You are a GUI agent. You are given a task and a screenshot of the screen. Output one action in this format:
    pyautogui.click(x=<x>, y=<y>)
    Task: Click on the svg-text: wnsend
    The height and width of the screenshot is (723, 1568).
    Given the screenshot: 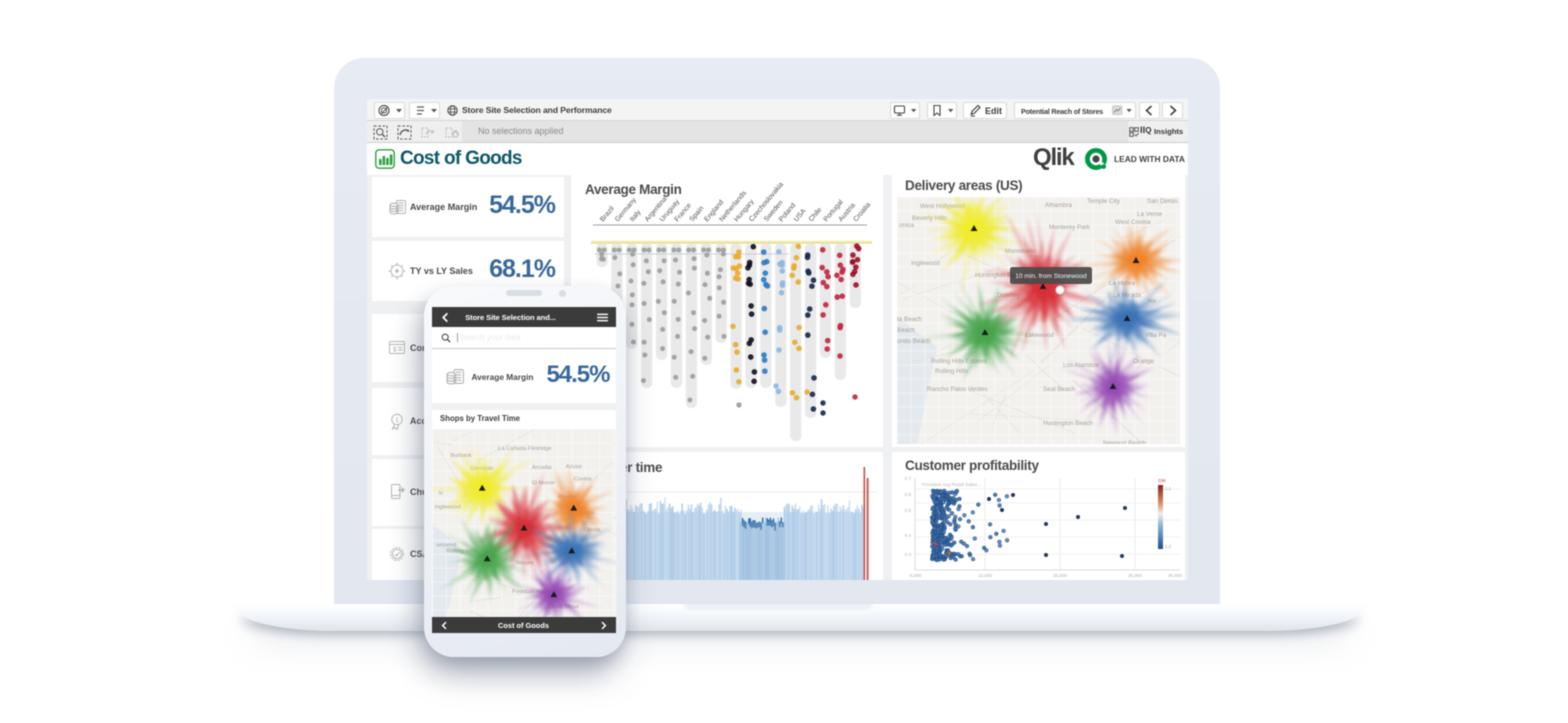 What is the action you would take?
    pyautogui.click(x=445, y=545)
    